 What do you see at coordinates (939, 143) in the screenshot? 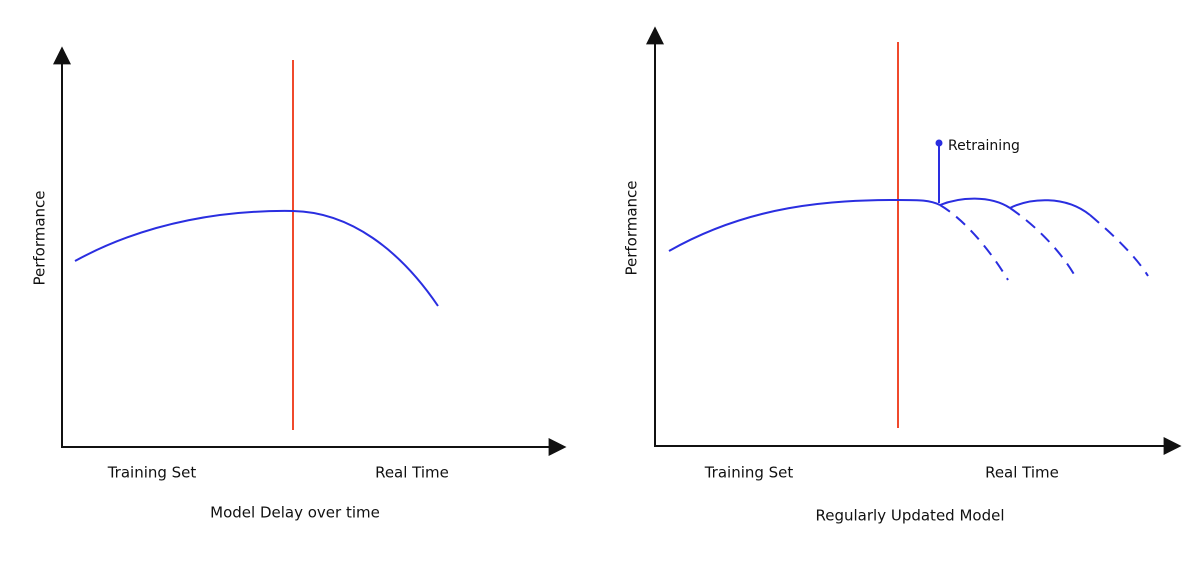
I see `annotation-dot` at bounding box center [939, 143].